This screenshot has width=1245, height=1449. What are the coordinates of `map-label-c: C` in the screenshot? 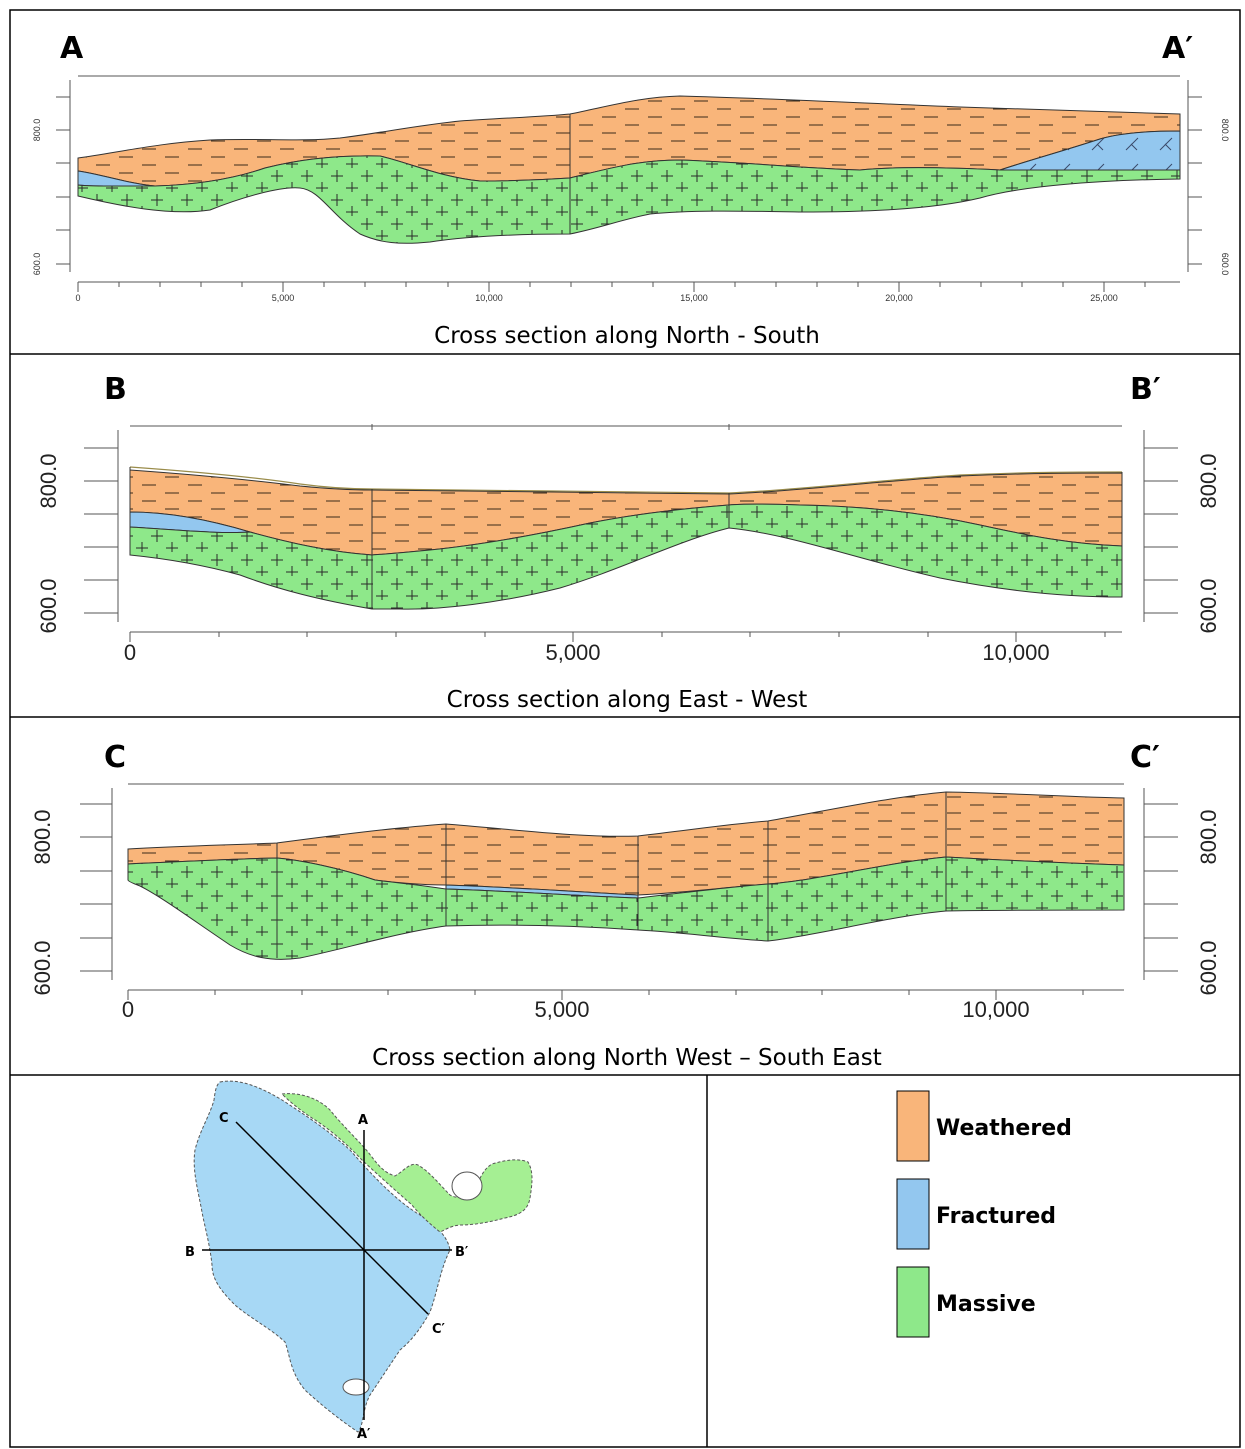 It's located at (224, 1118).